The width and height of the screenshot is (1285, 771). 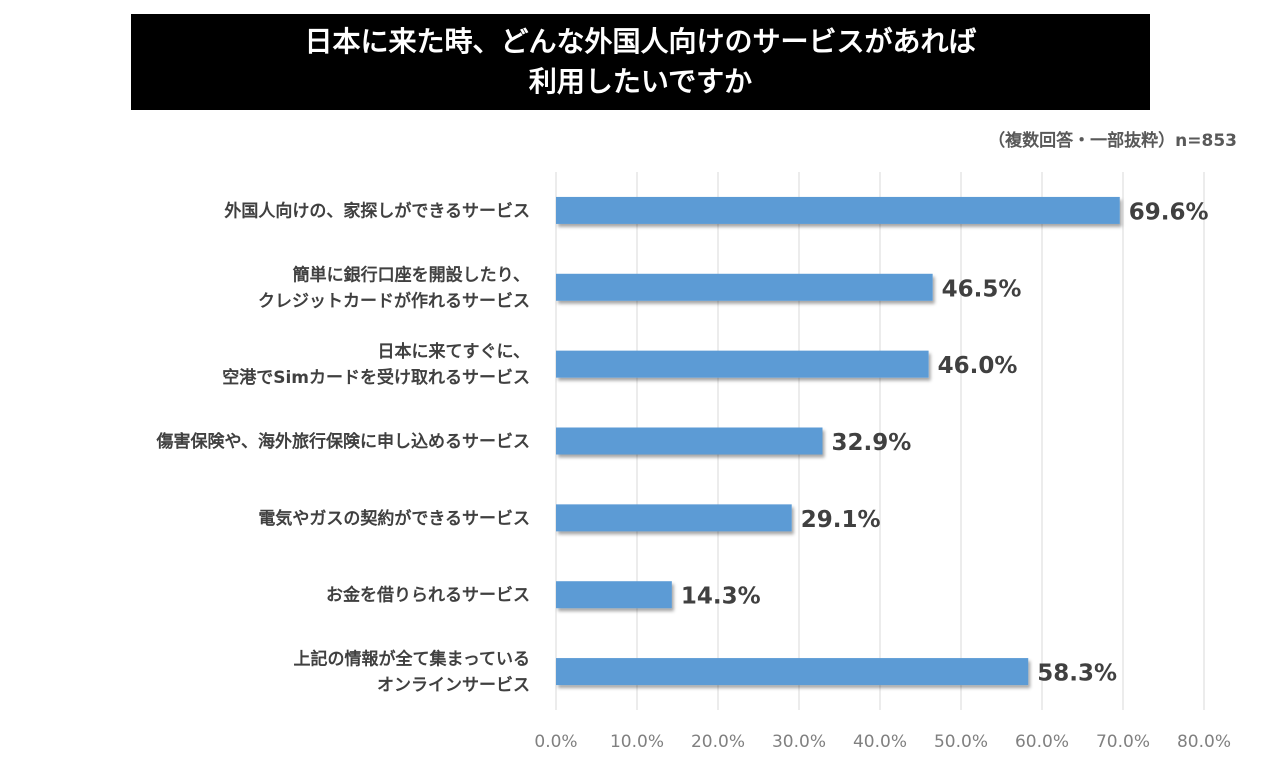 I want to click on category-label: 電気やガスの契約ができるサービス, so click(x=394, y=518).